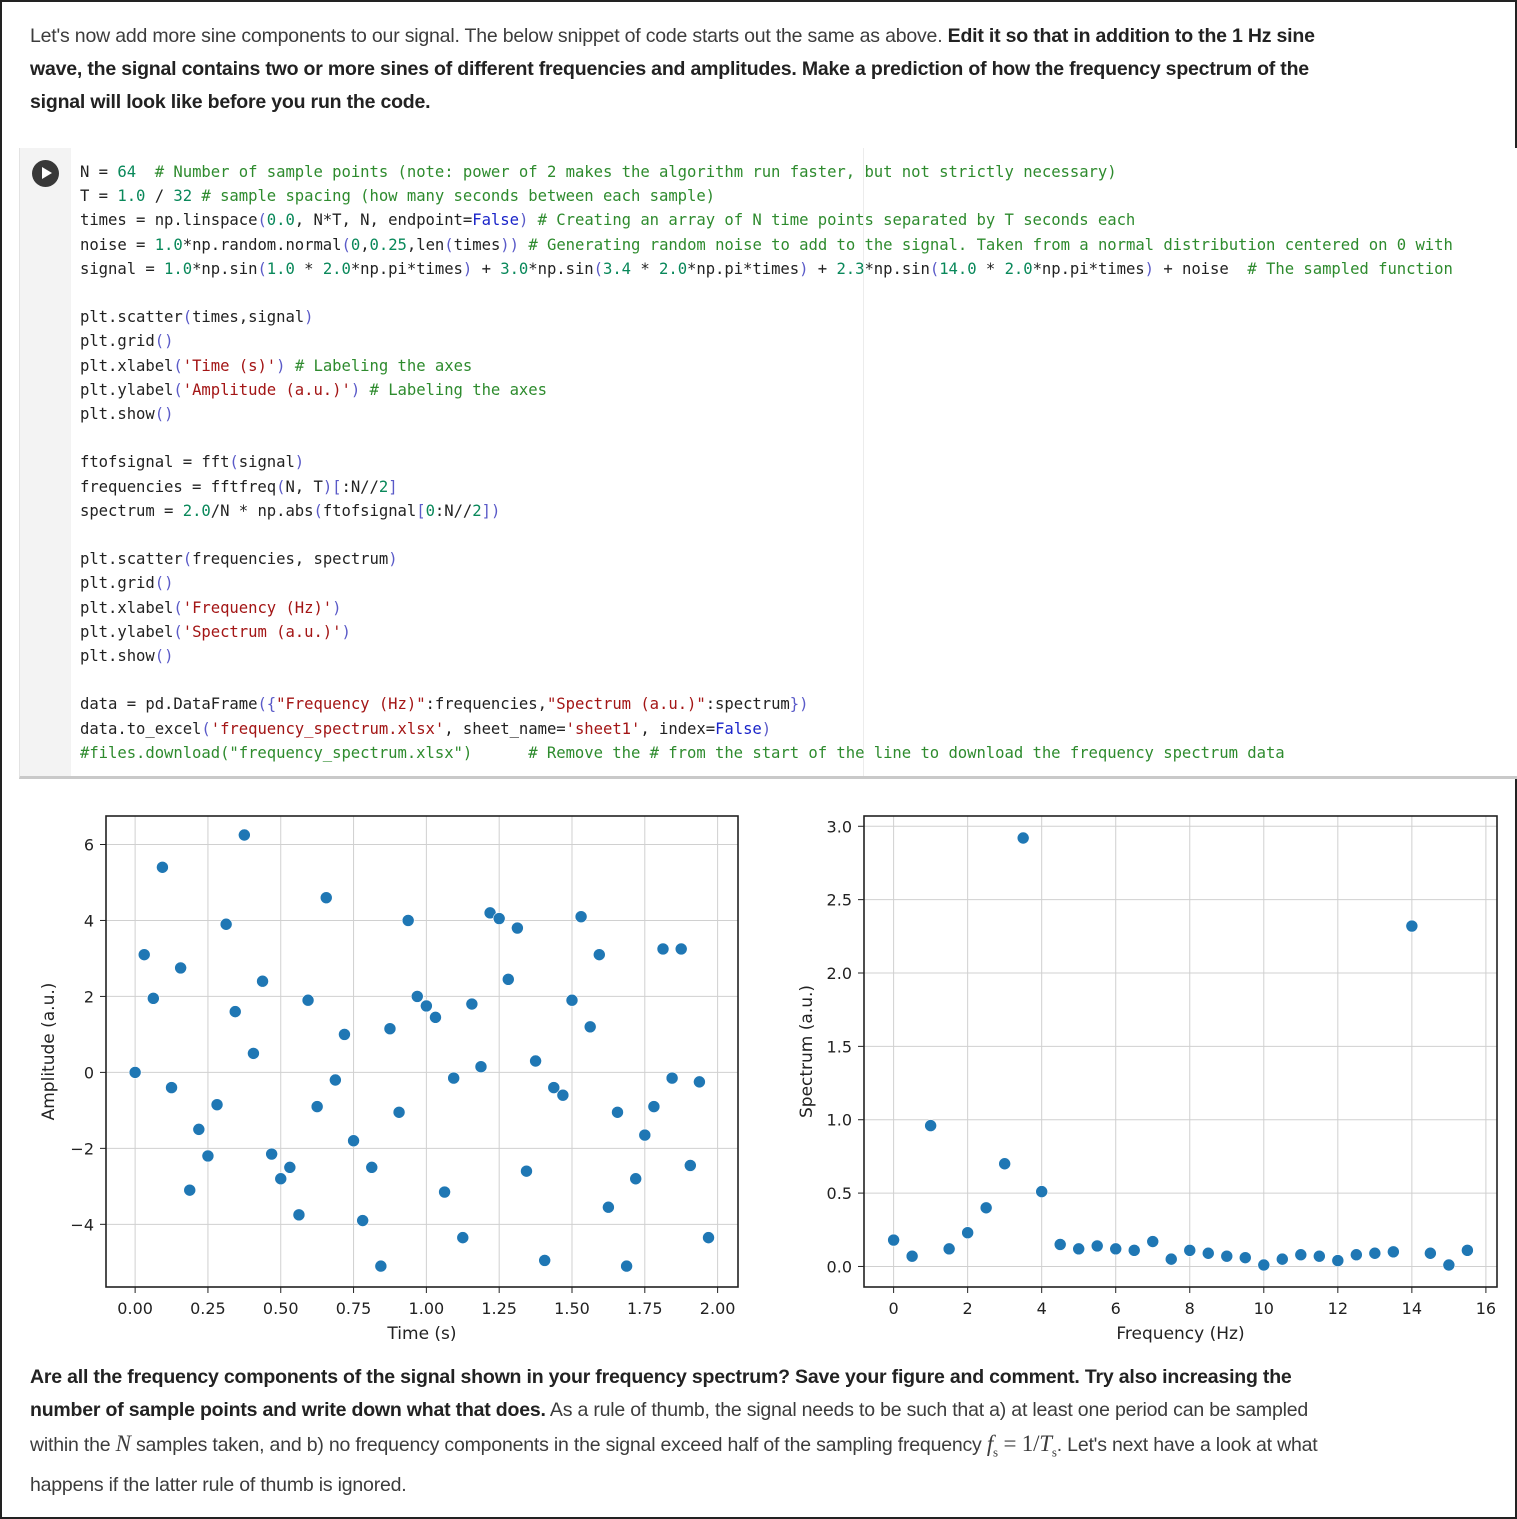 This screenshot has width=1517, height=1519. Describe the element at coordinates (839, 1193) in the screenshot. I see `y-tick-label: 0.5` at that location.